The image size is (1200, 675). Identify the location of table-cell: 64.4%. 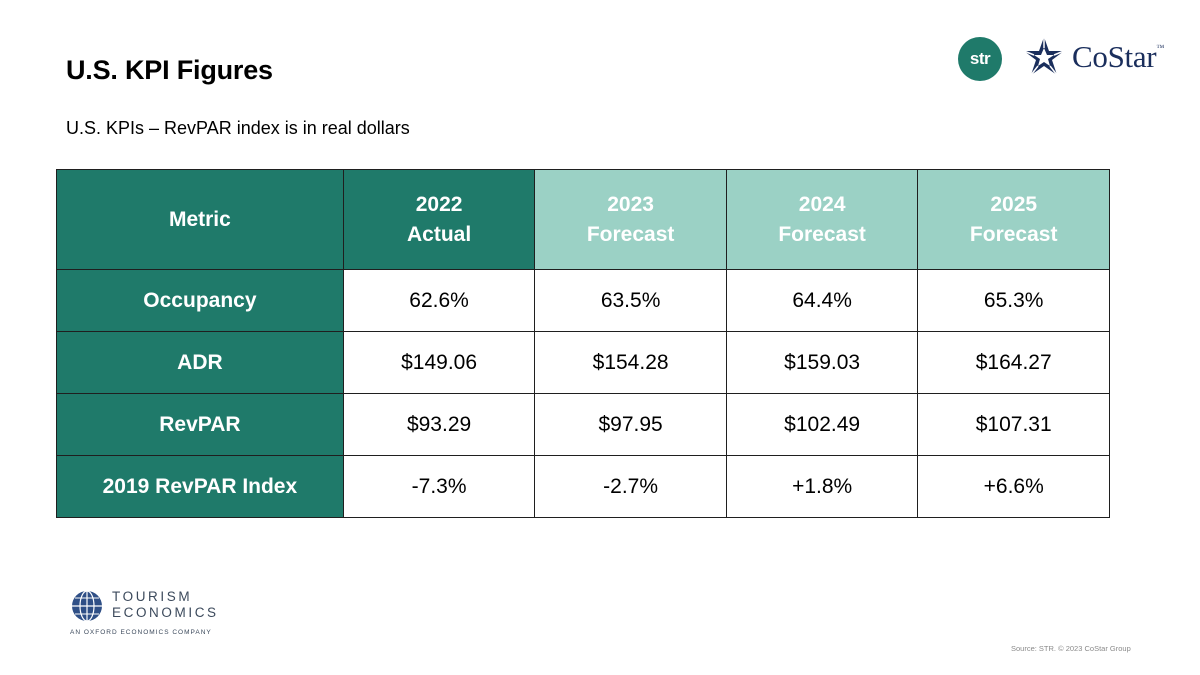
(822, 300).